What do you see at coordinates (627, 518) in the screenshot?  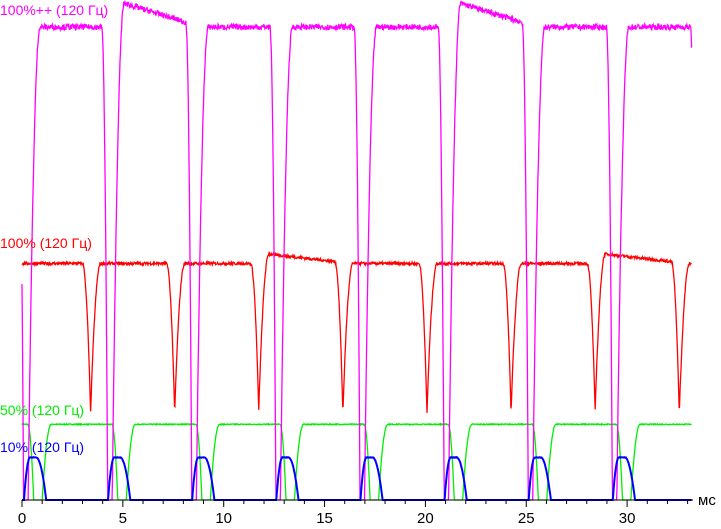 I see `x-tick-label: 30` at bounding box center [627, 518].